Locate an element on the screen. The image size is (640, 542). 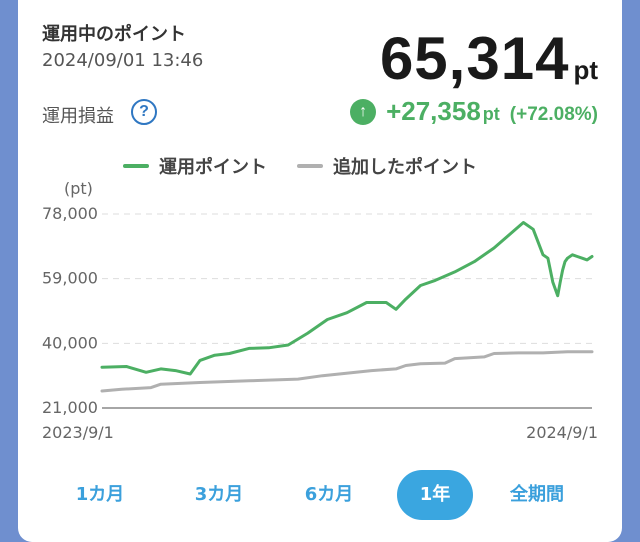
page-title: 運用中のポイント is located at coordinates (114, 34).